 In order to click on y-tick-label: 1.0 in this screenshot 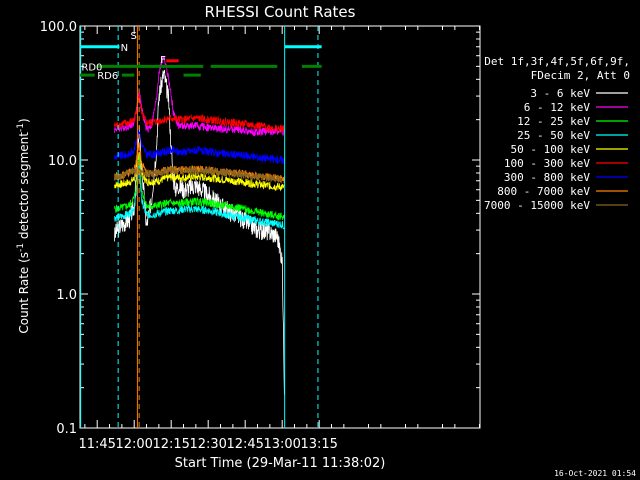, I will do `click(66, 295)`.